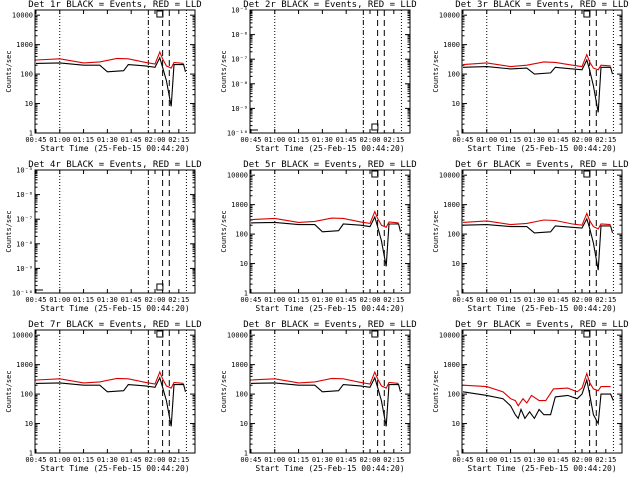  I want to click on y-tick-label: 10⁻⁶, so click(24, 195).